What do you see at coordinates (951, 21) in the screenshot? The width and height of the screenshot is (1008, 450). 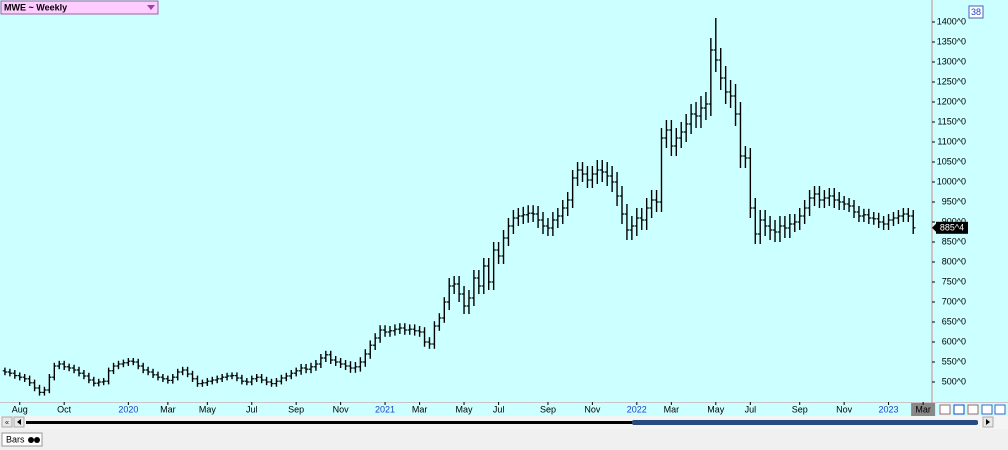 I see `y-tick-label: 1400^0` at bounding box center [951, 21].